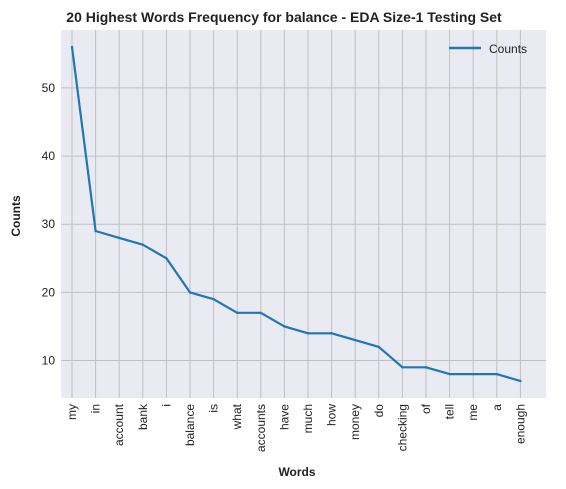 This screenshot has width=566, height=489. What do you see at coordinates (261, 428) in the screenshot?
I see `x-tick-label: accounts` at bounding box center [261, 428].